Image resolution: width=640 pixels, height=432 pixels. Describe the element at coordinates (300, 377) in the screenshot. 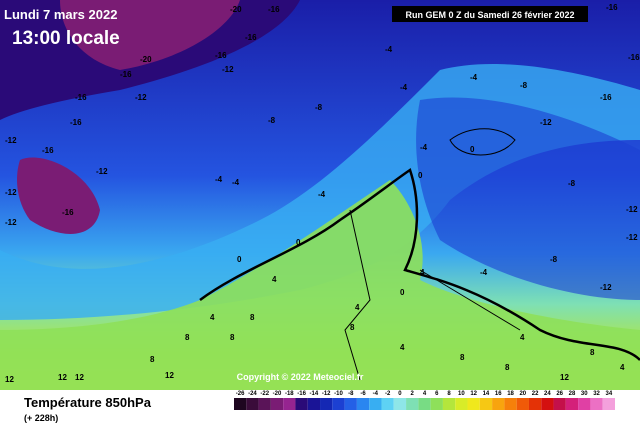

I see `copyright: Copyright © 2022 Meteociel.fr` at that location.